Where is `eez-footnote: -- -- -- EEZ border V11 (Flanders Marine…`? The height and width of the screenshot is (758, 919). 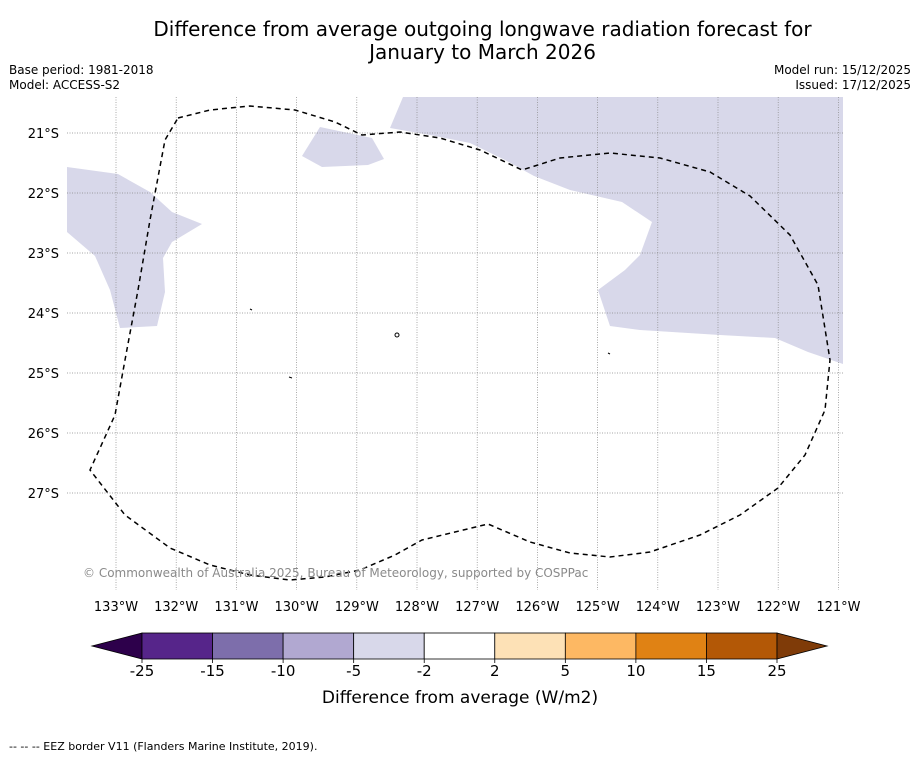 eez-footnote: -- -- -- EEZ border V11 (Flanders Marine… is located at coordinates (163, 746).